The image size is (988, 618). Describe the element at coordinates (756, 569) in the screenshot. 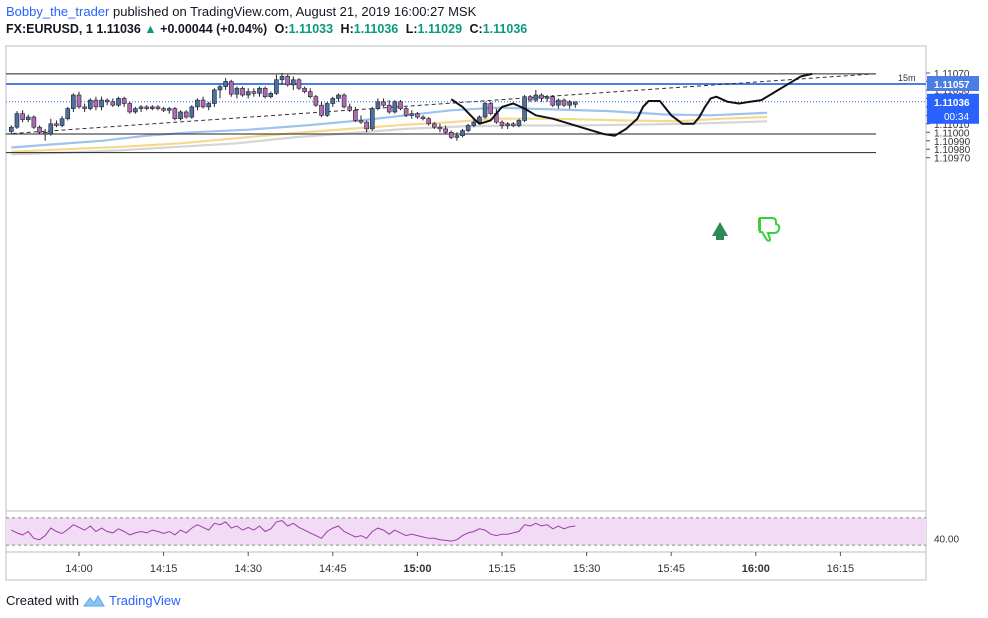

I see `time-tick-label: 16:00` at that location.